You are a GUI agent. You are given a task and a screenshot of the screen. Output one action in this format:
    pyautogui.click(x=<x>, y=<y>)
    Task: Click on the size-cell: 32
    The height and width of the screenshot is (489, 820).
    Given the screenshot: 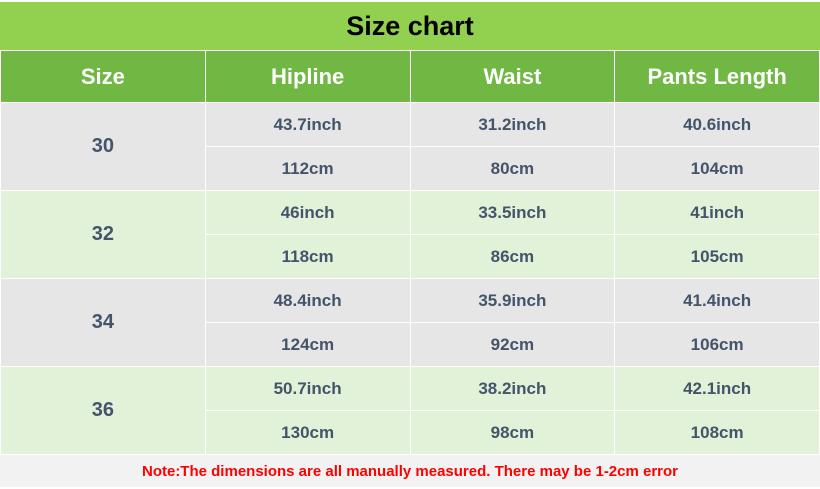 What is the action you would take?
    pyautogui.click(x=103, y=234)
    